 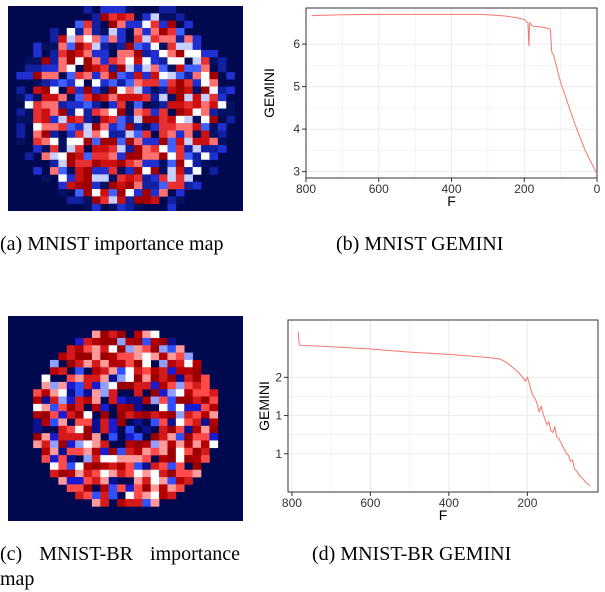 I want to click on importance-heatmap-mnist-br, so click(x=125, y=418).